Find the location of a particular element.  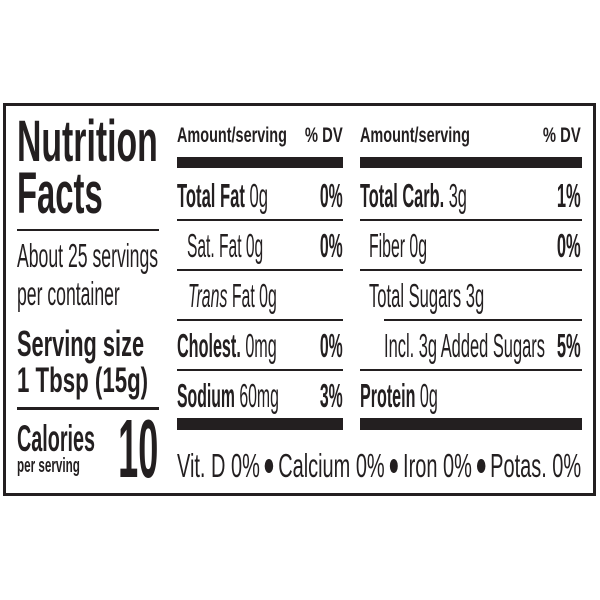

calcium: Calcium 0% is located at coordinates (331, 465).